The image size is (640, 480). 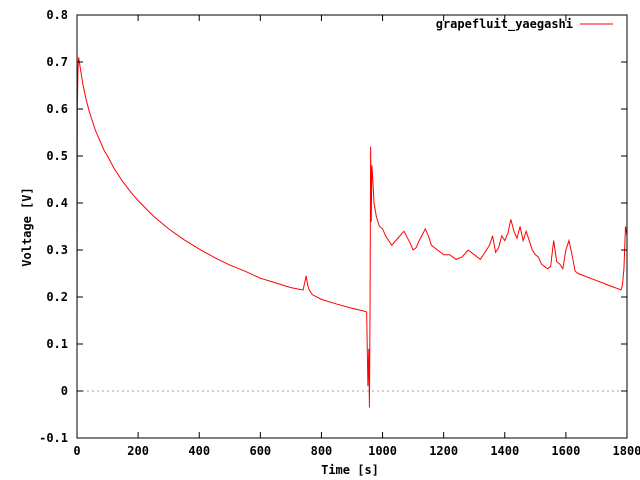 What do you see at coordinates (57, 15) in the screenshot?
I see `y-tick-label: 0.8` at bounding box center [57, 15].